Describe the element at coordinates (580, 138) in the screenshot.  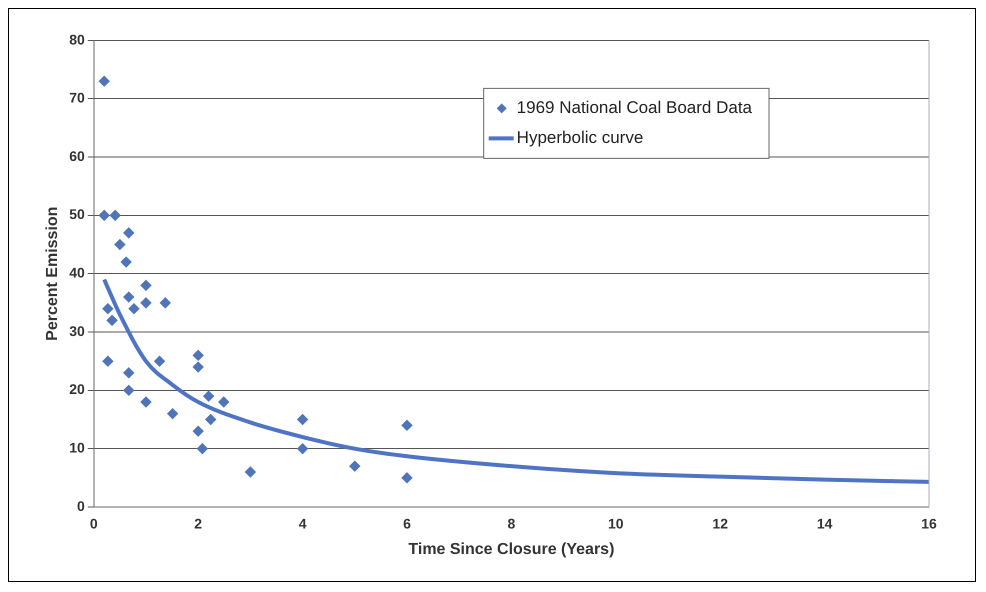
I see `legend-label: Hyperbolic curve` at that location.